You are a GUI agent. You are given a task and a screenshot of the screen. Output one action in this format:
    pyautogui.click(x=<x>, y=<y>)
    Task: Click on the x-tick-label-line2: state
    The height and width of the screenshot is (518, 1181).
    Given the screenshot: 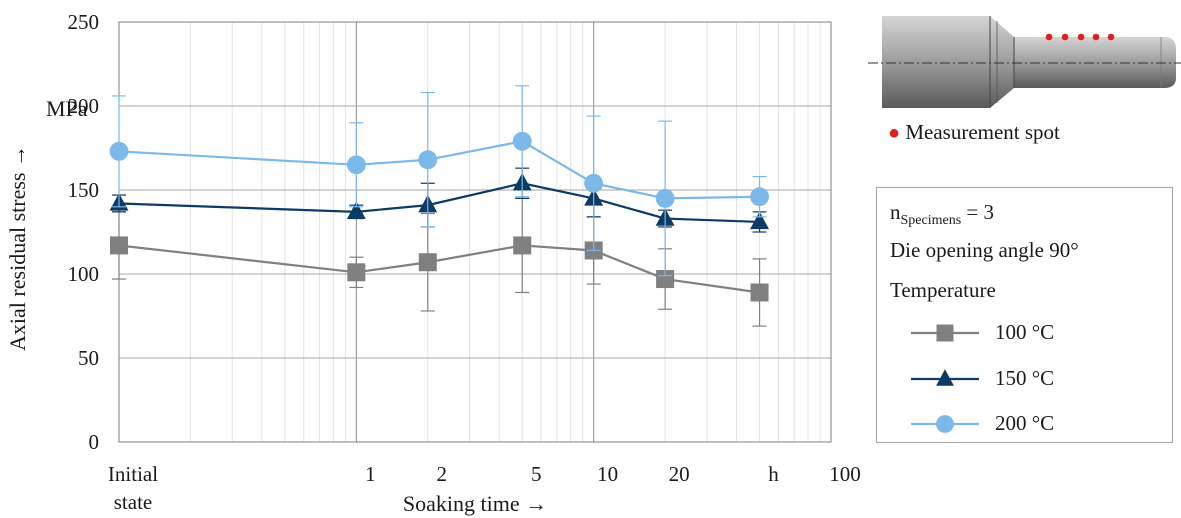 What is the action you would take?
    pyautogui.click(x=133, y=502)
    